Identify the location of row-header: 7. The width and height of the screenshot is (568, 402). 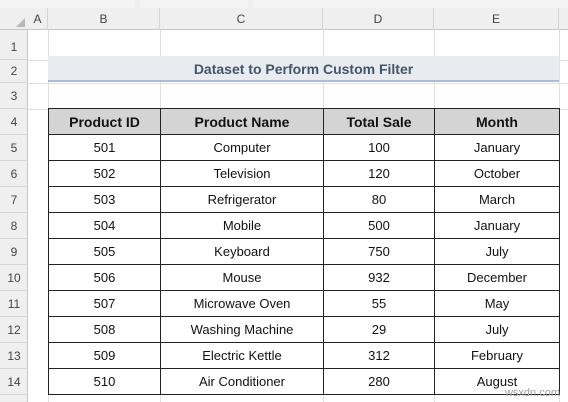
(14, 200).